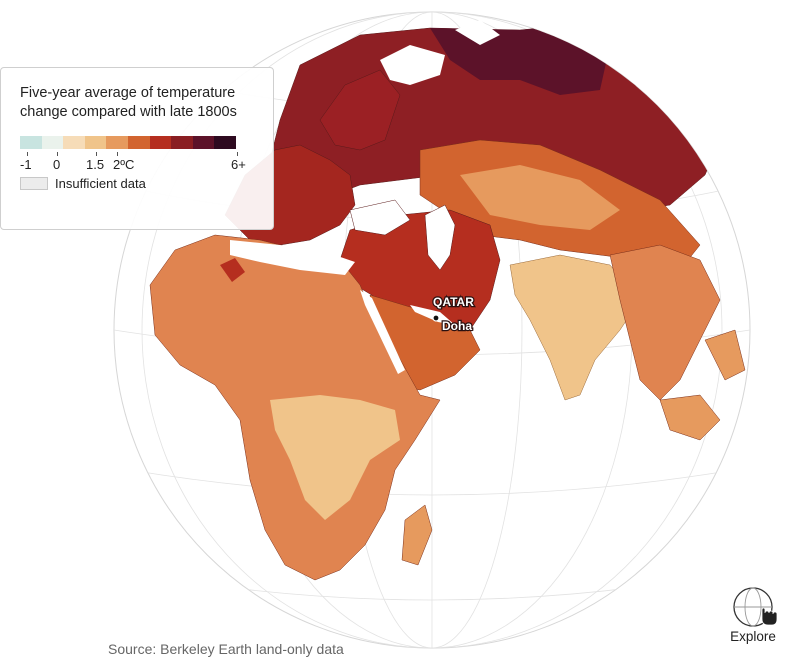  What do you see at coordinates (457, 326) in the screenshot?
I see `doha-label: Doha` at bounding box center [457, 326].